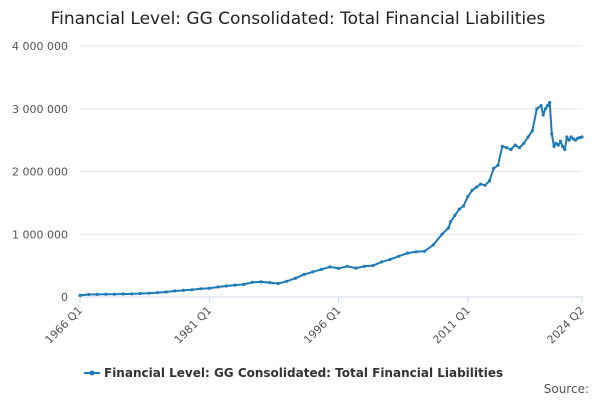  Describe the element at coordinates (193, 325) in the screenshot. I see `x-tick-label: 1981 Q1` at that location.